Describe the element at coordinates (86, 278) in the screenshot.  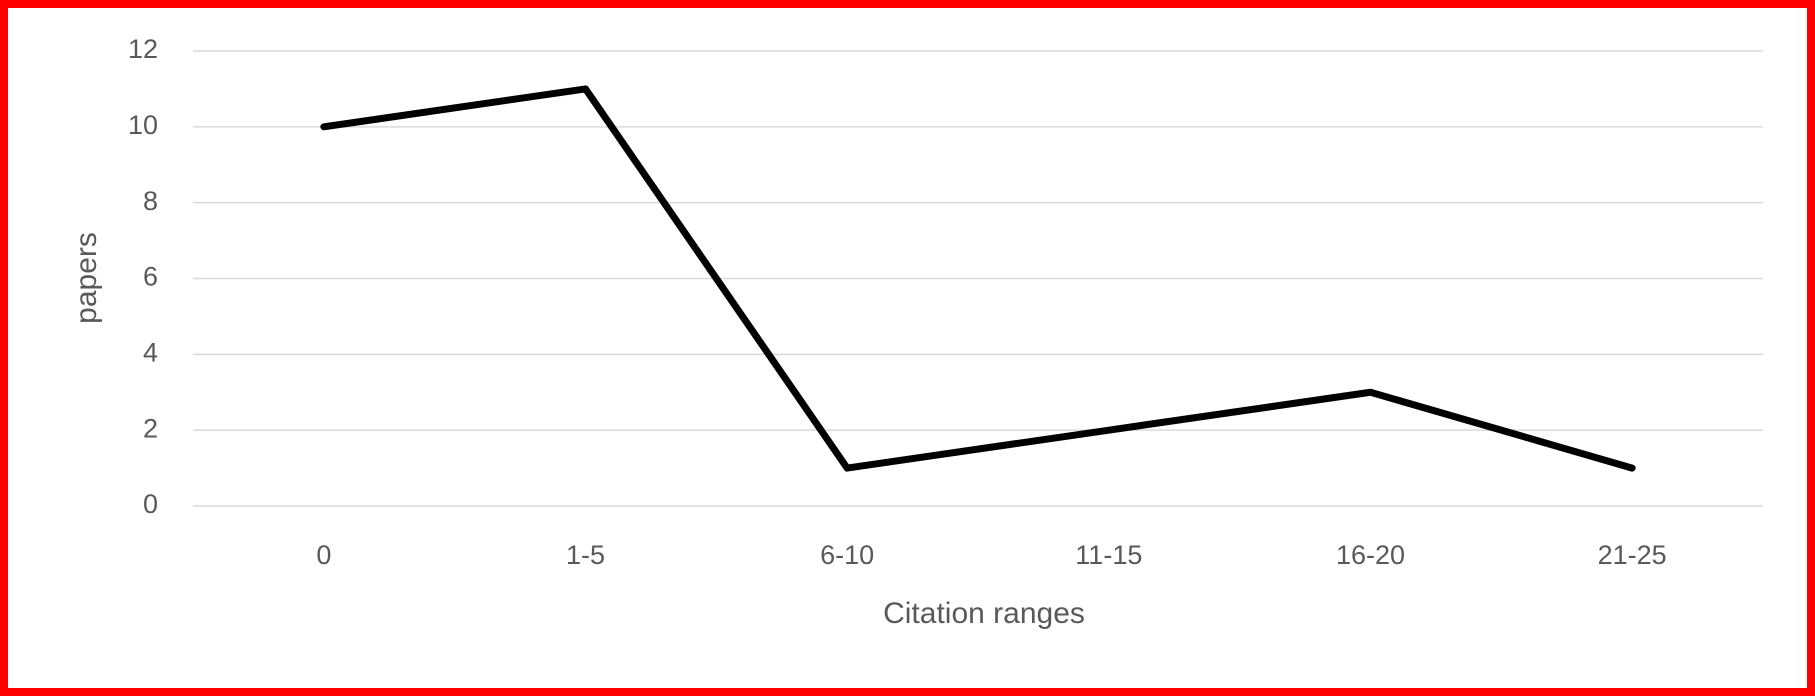
I see `y-axis-title: papers` at that location.